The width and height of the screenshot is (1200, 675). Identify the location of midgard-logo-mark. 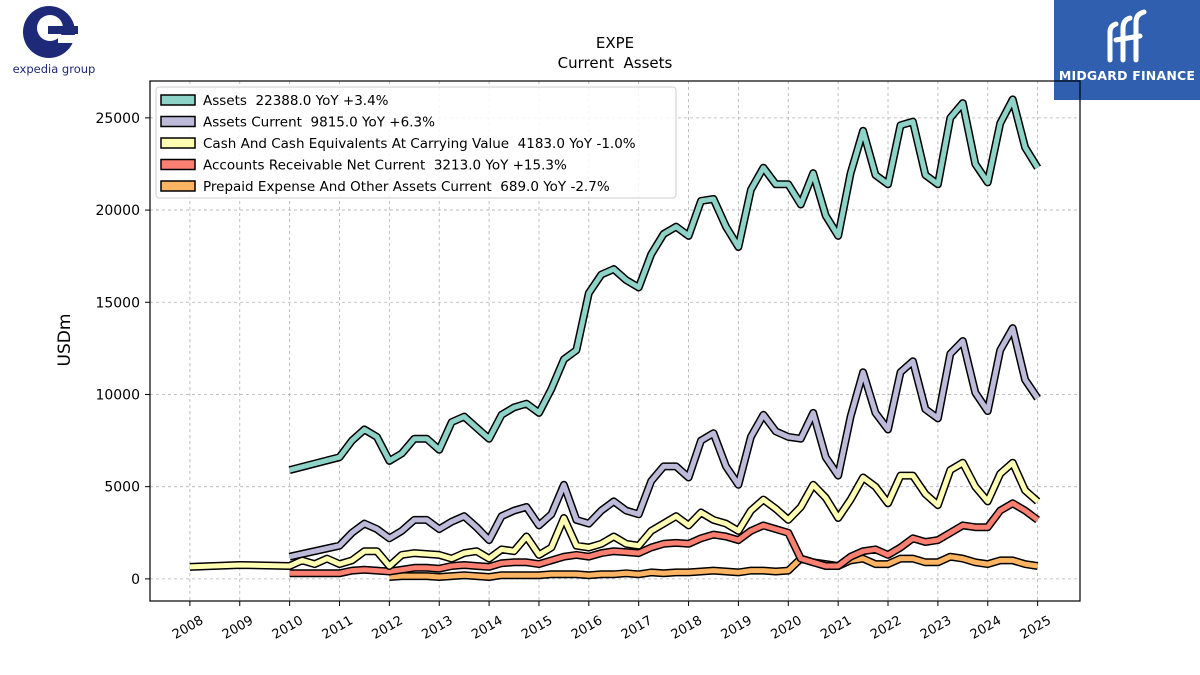
(1127, 36).